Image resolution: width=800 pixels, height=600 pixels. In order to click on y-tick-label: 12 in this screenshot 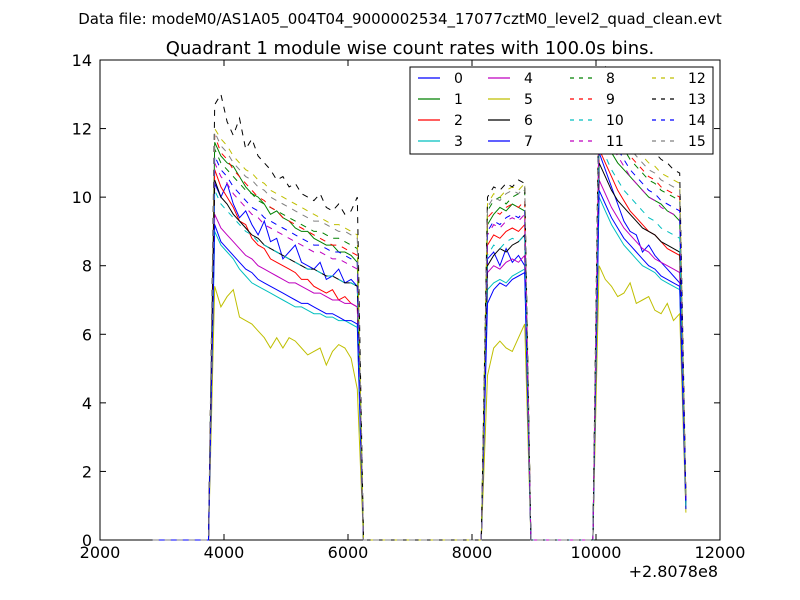, I will do `click(82, 129)`.